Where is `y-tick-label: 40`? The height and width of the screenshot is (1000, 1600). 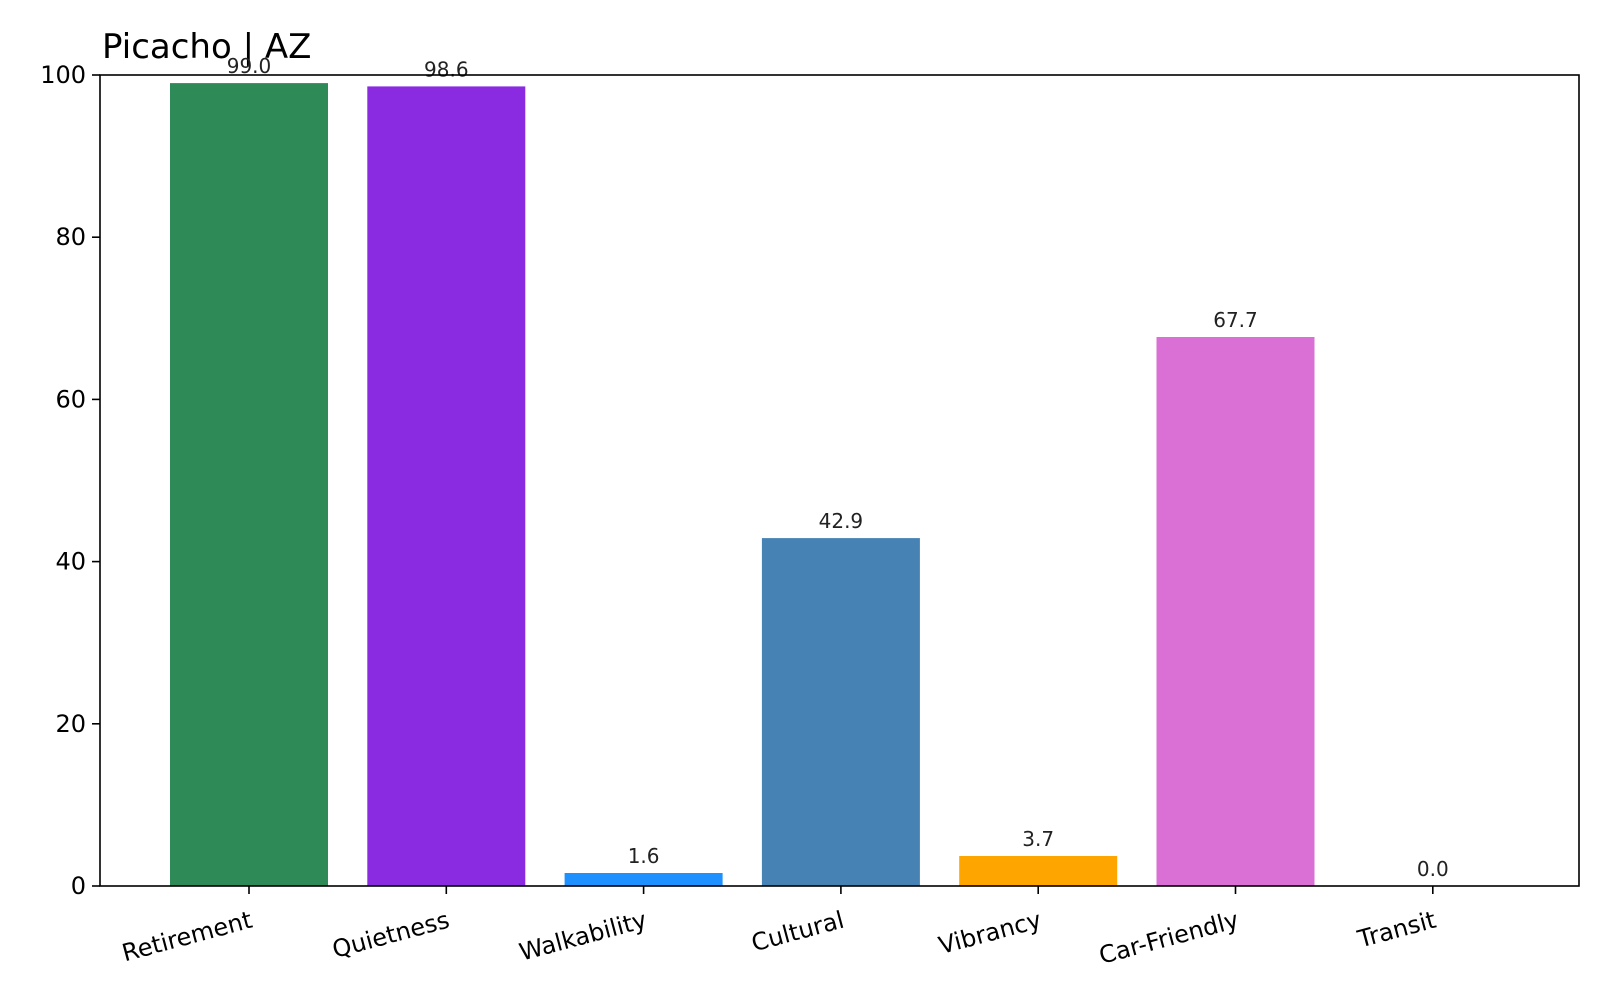
y-tick-label: 40 is located at coordinates (70, 562).